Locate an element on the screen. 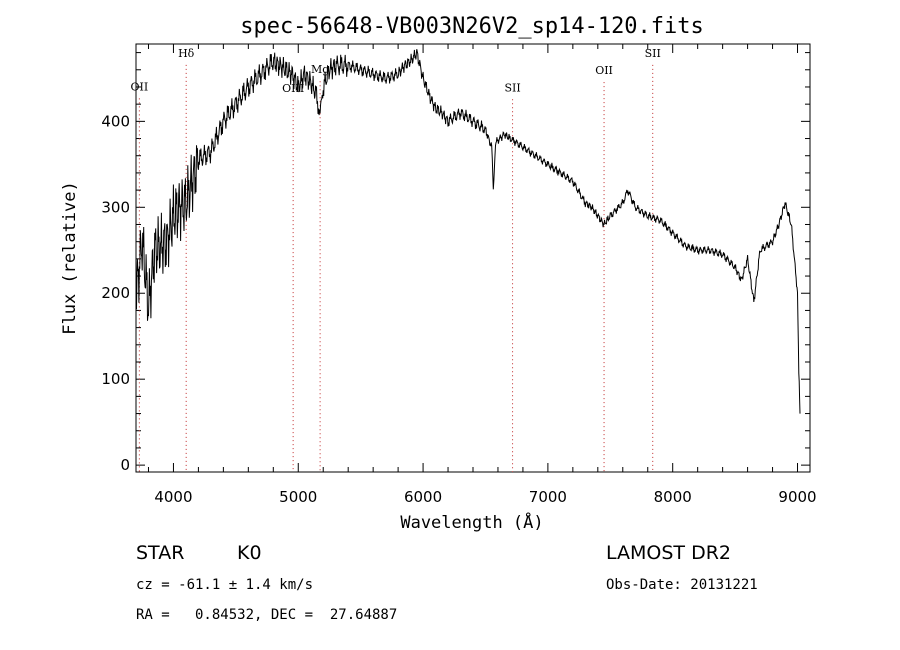  object-class: STAR is located at coordinates (160, 553).